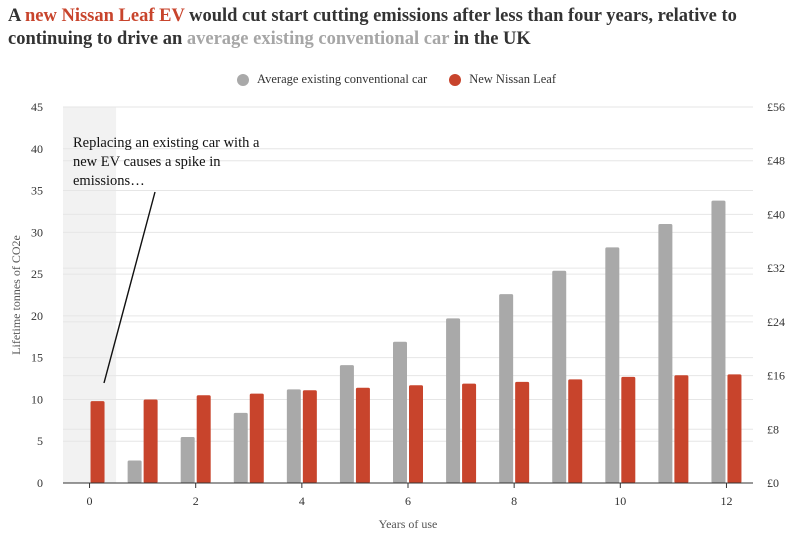  Describe the element at coordinates (90, 295) in the screenshot. I see `shaded-region` at that location.